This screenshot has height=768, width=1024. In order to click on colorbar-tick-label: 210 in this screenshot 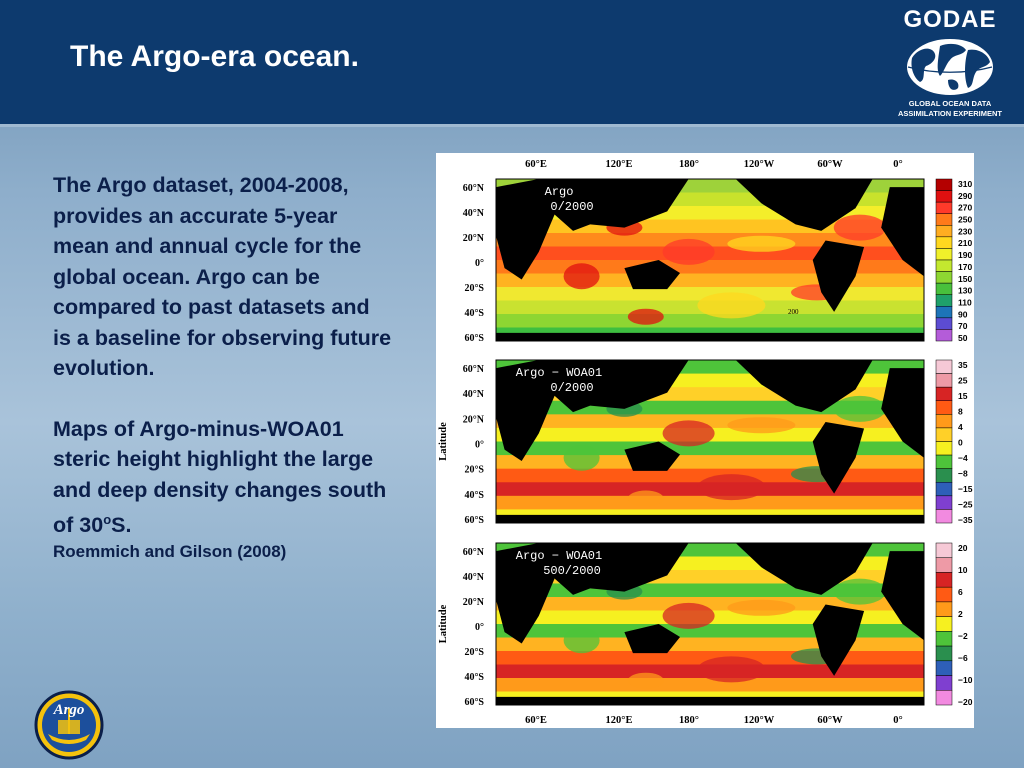, I will do `click(965, 243)`.